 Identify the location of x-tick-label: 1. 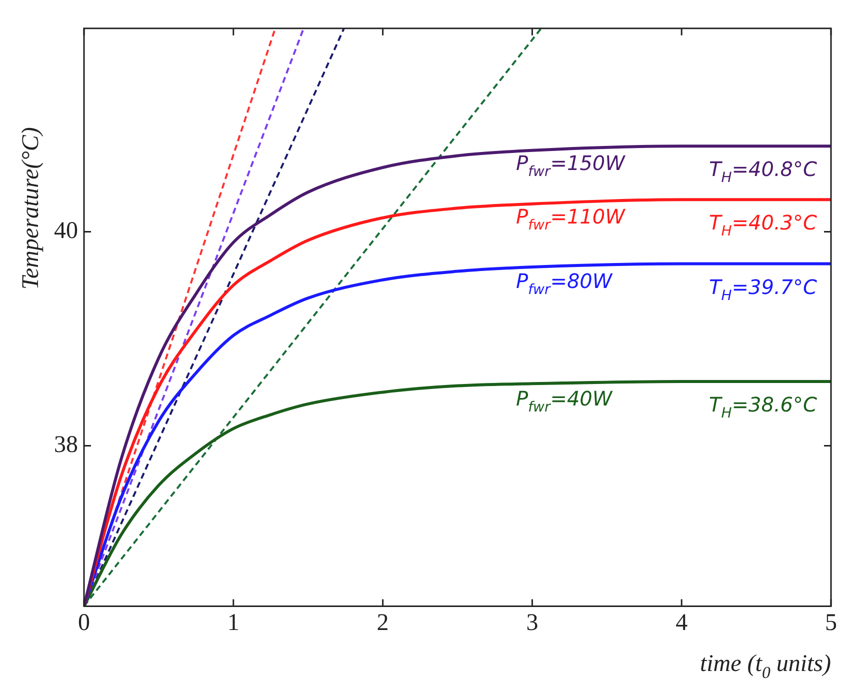
(233, 623).